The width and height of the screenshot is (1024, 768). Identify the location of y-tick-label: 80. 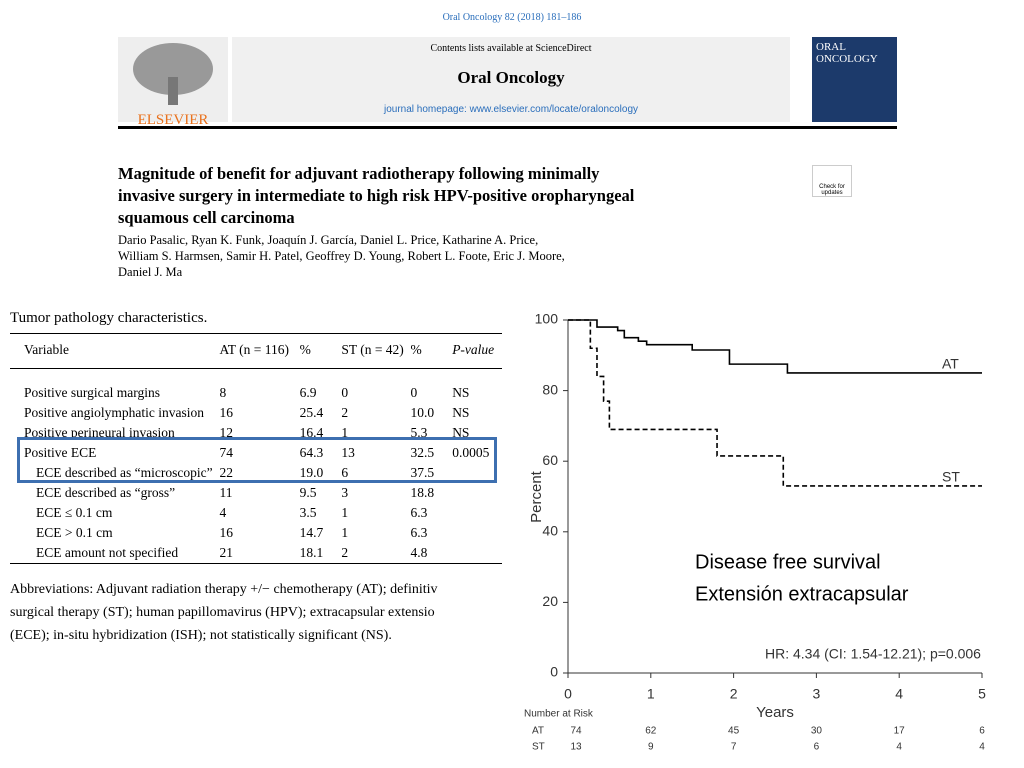
(550, 389).